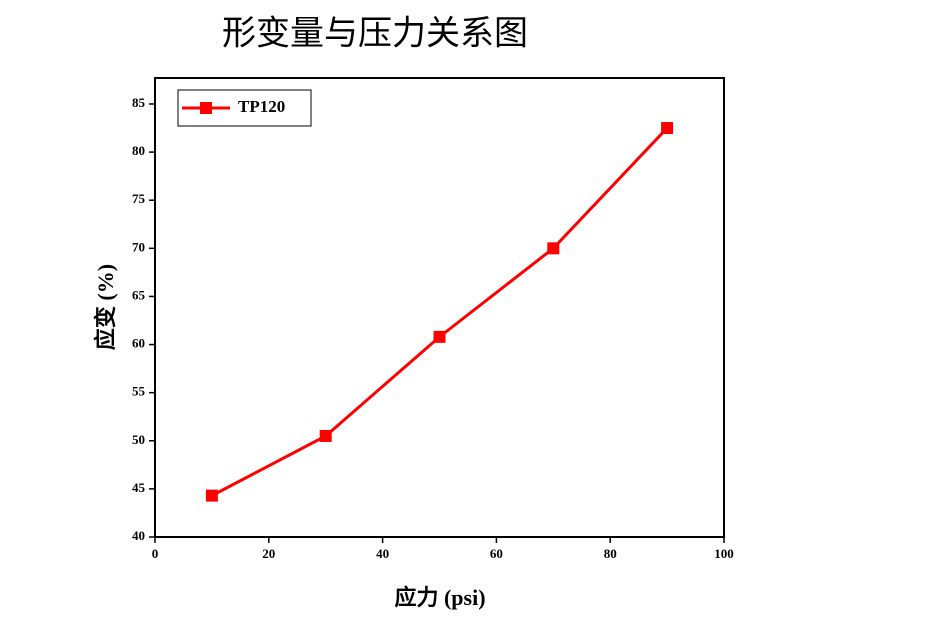  I want to click on x-tick-label: 100, so click(724, 553).